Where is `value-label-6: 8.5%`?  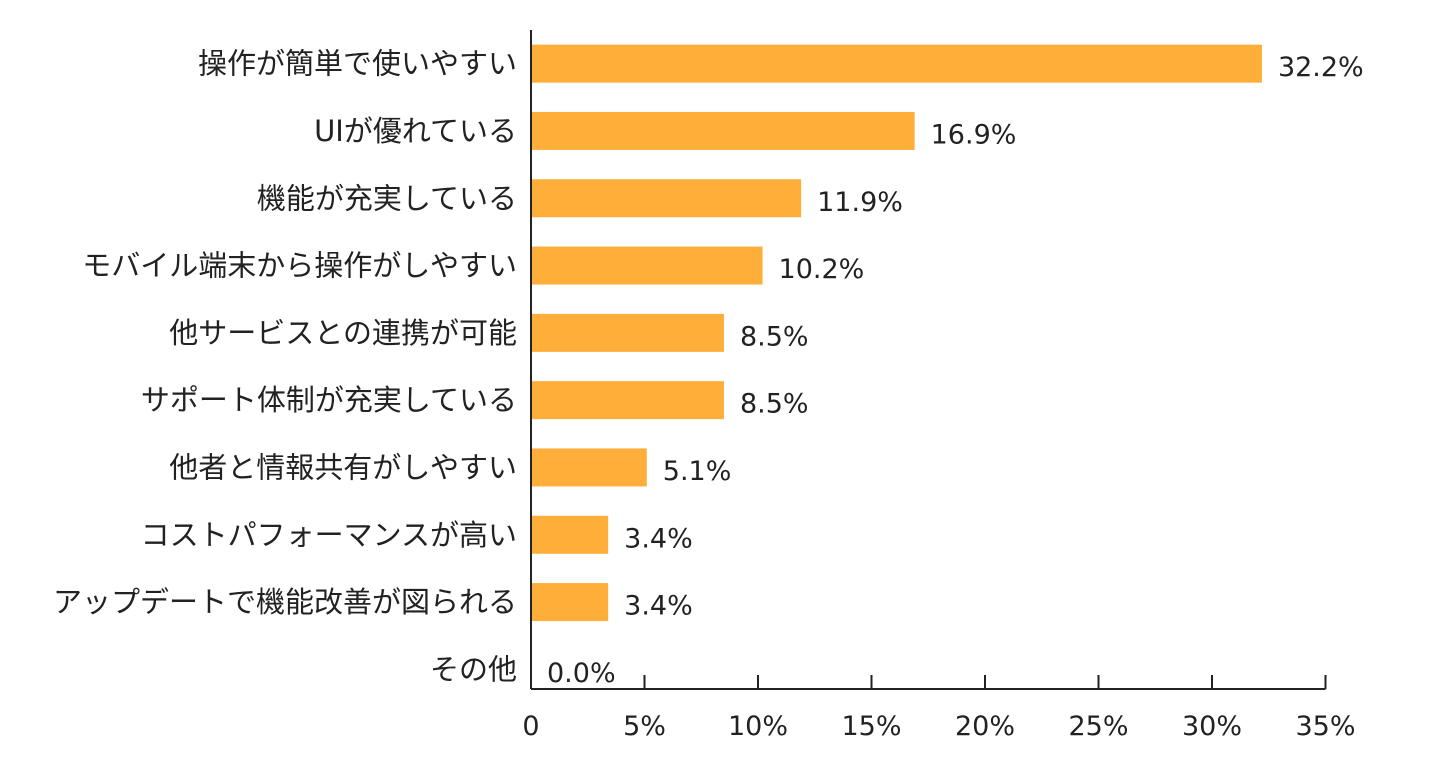 value-label-6: 8.5% is located at coordinates (774, 404).